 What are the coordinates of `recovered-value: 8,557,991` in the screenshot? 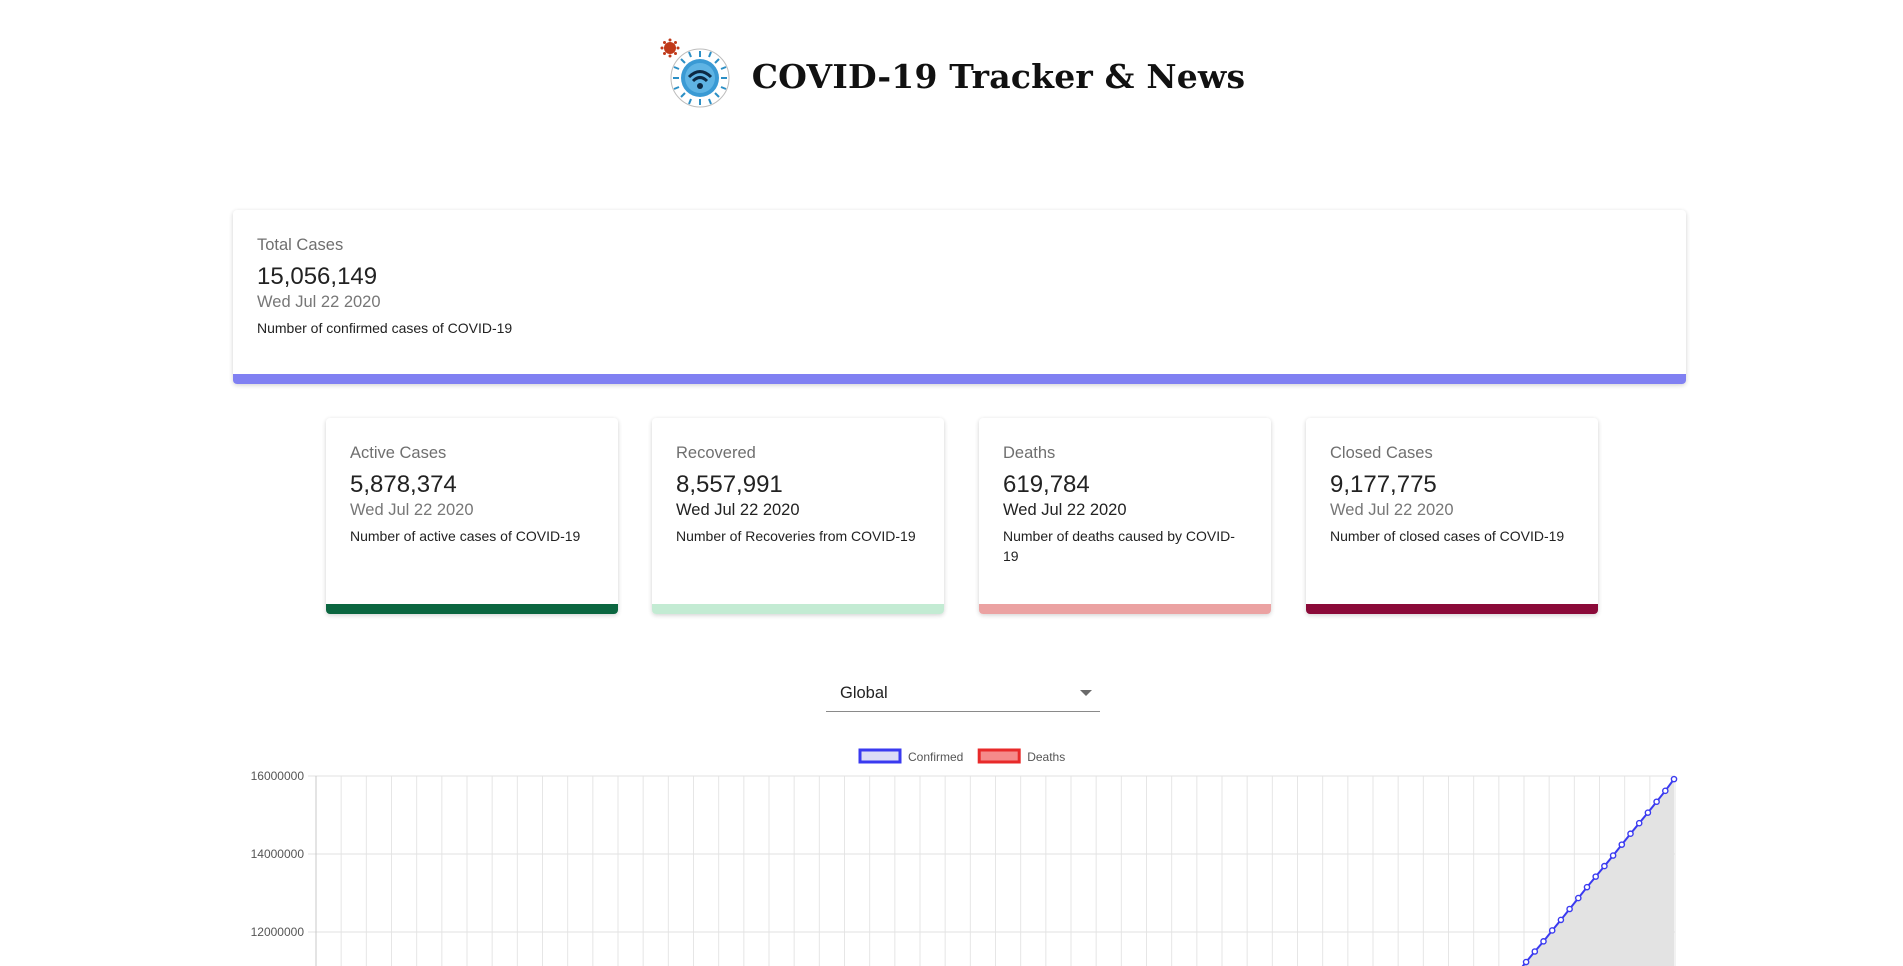 It's located at (729, 484).